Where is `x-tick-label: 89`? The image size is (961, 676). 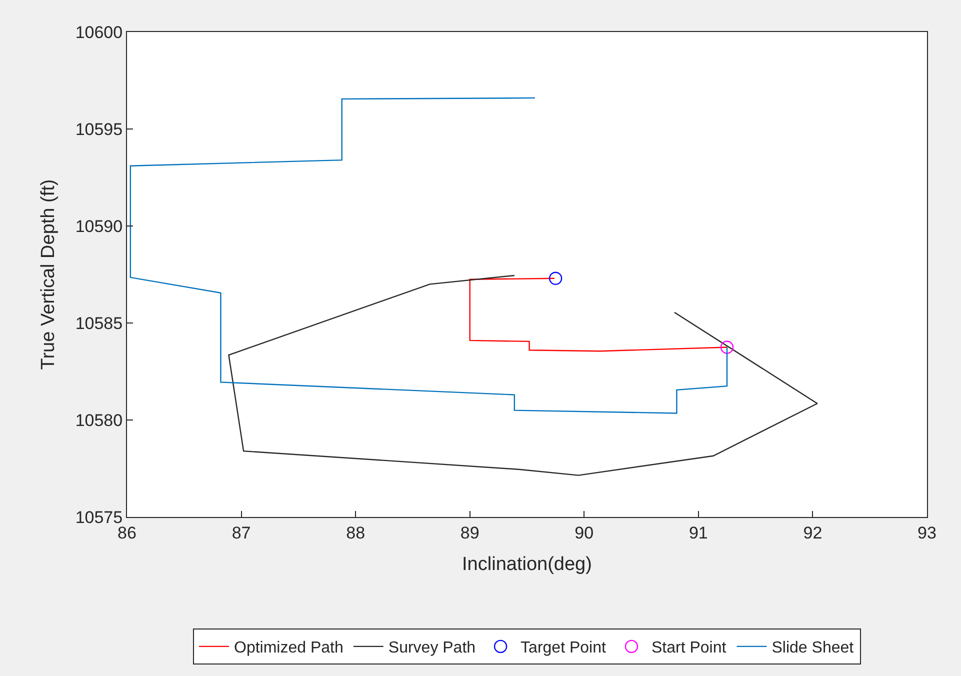
x-tick-label: 89 is located at coordinates (470, 532).